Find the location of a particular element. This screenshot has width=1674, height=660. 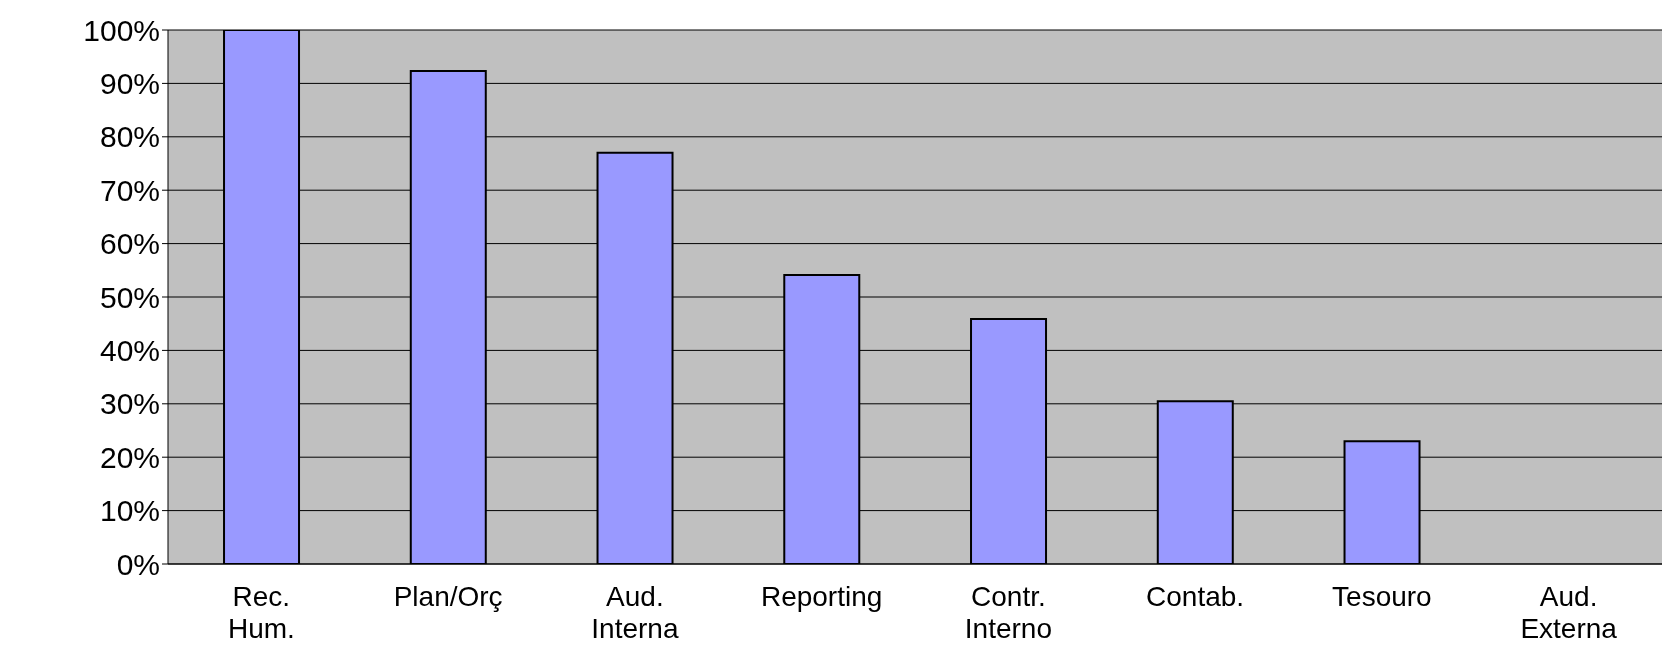

x-tick-label: Contr. Interno is located at coordinates (1008, 612).